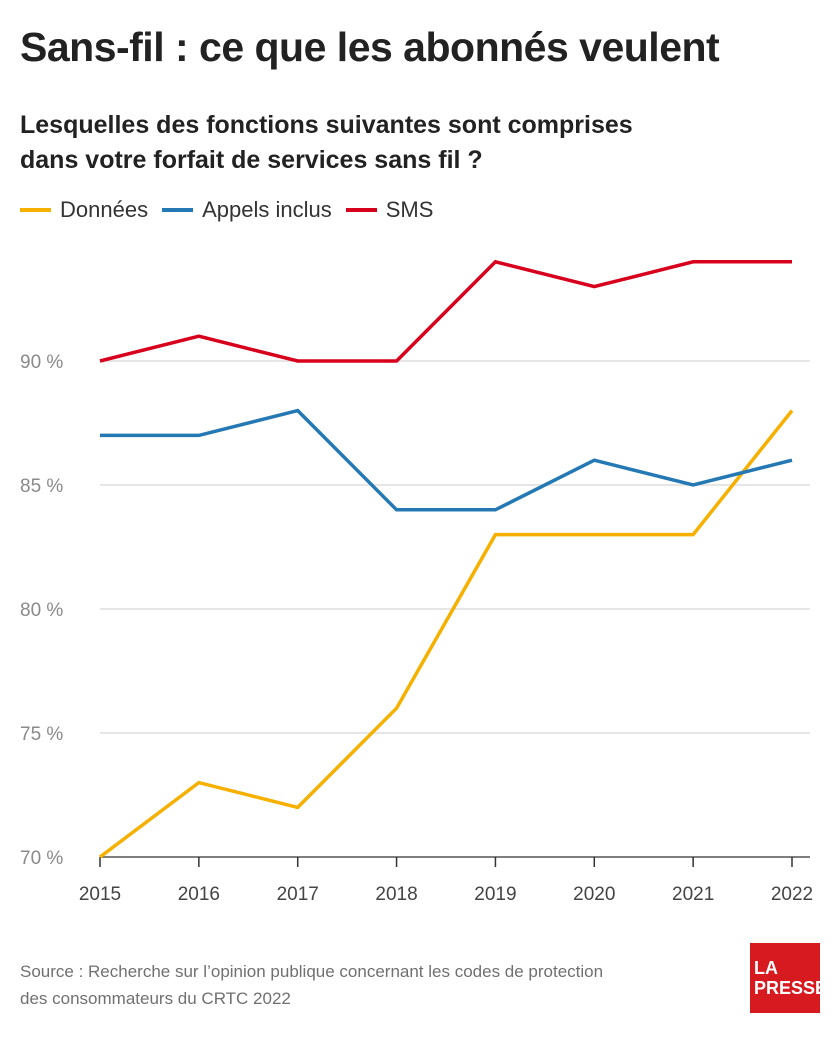 The width and height of the screenshot is (840, 1040). I want to click on y-tick-label: 75 %, so click(41, 734).